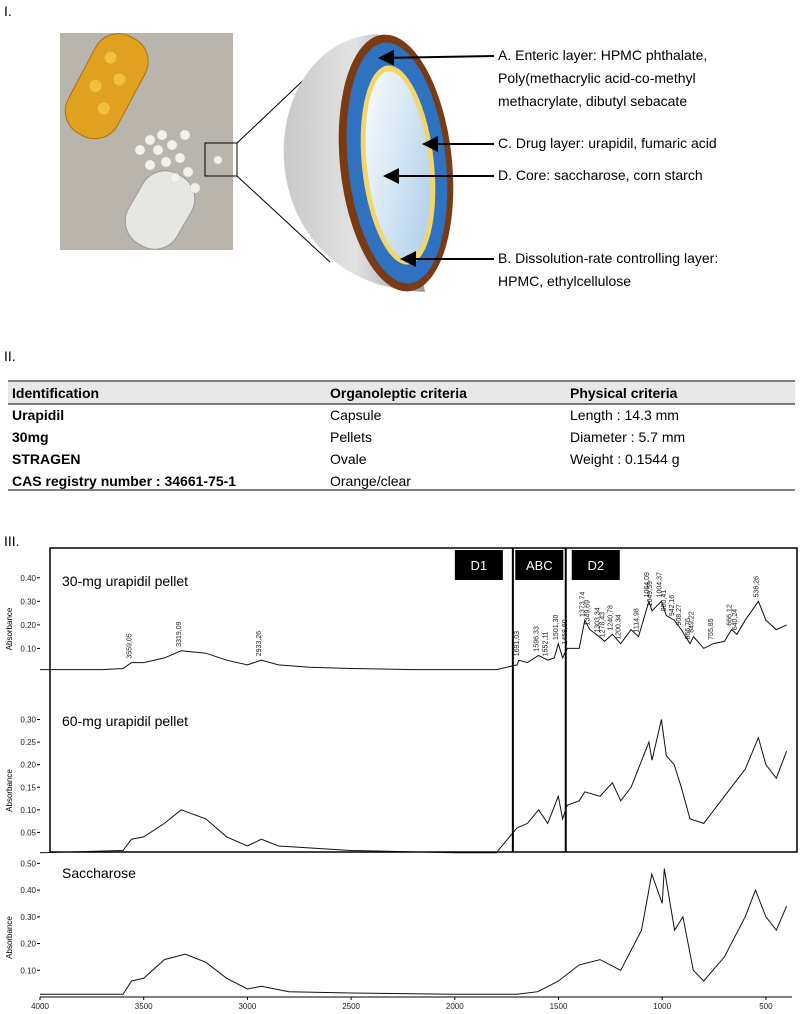 The width and height of the screenshot is (800, 1014). I want to click on region-label: D2, so click(595, 565).